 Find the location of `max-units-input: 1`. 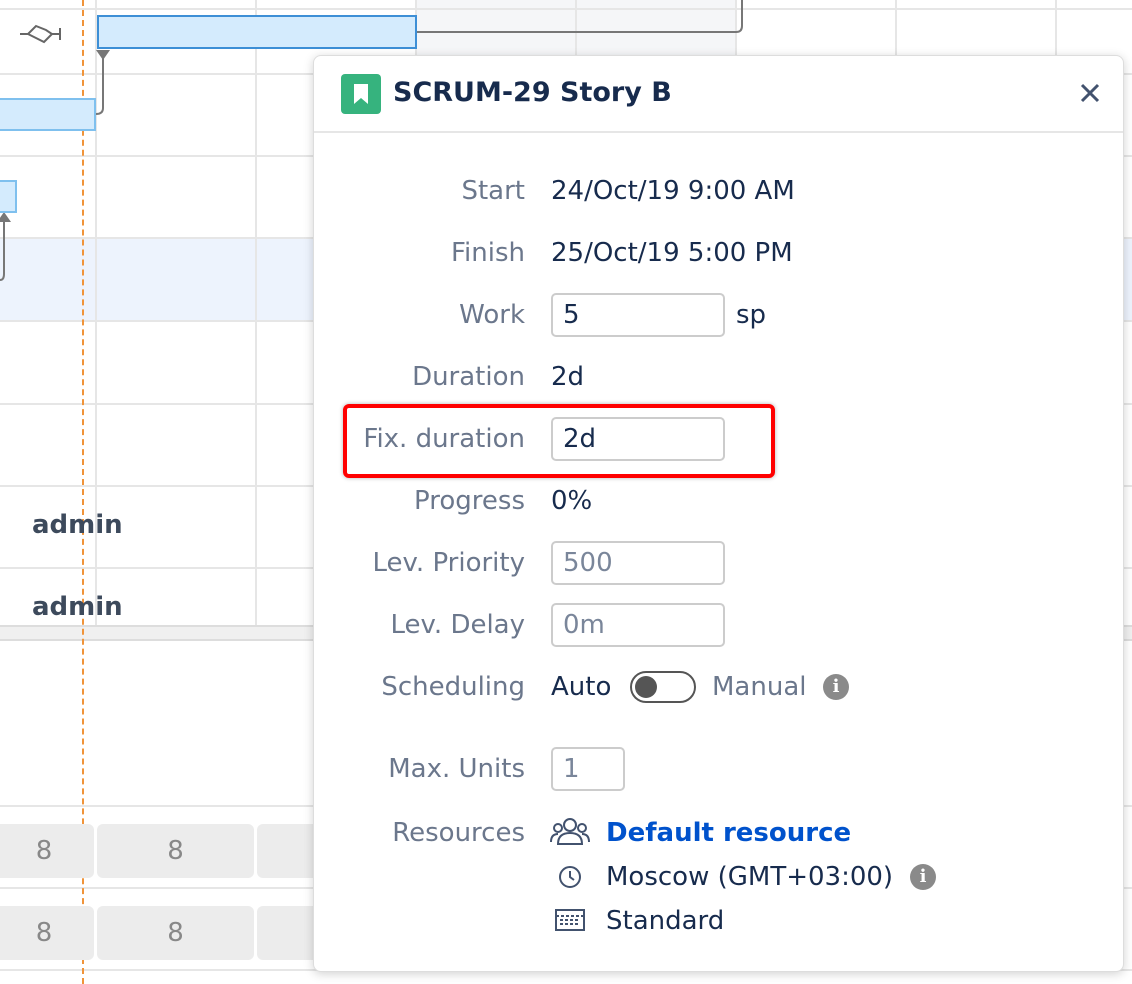

max-units-input: 1 is located at coordinates (588, 769).